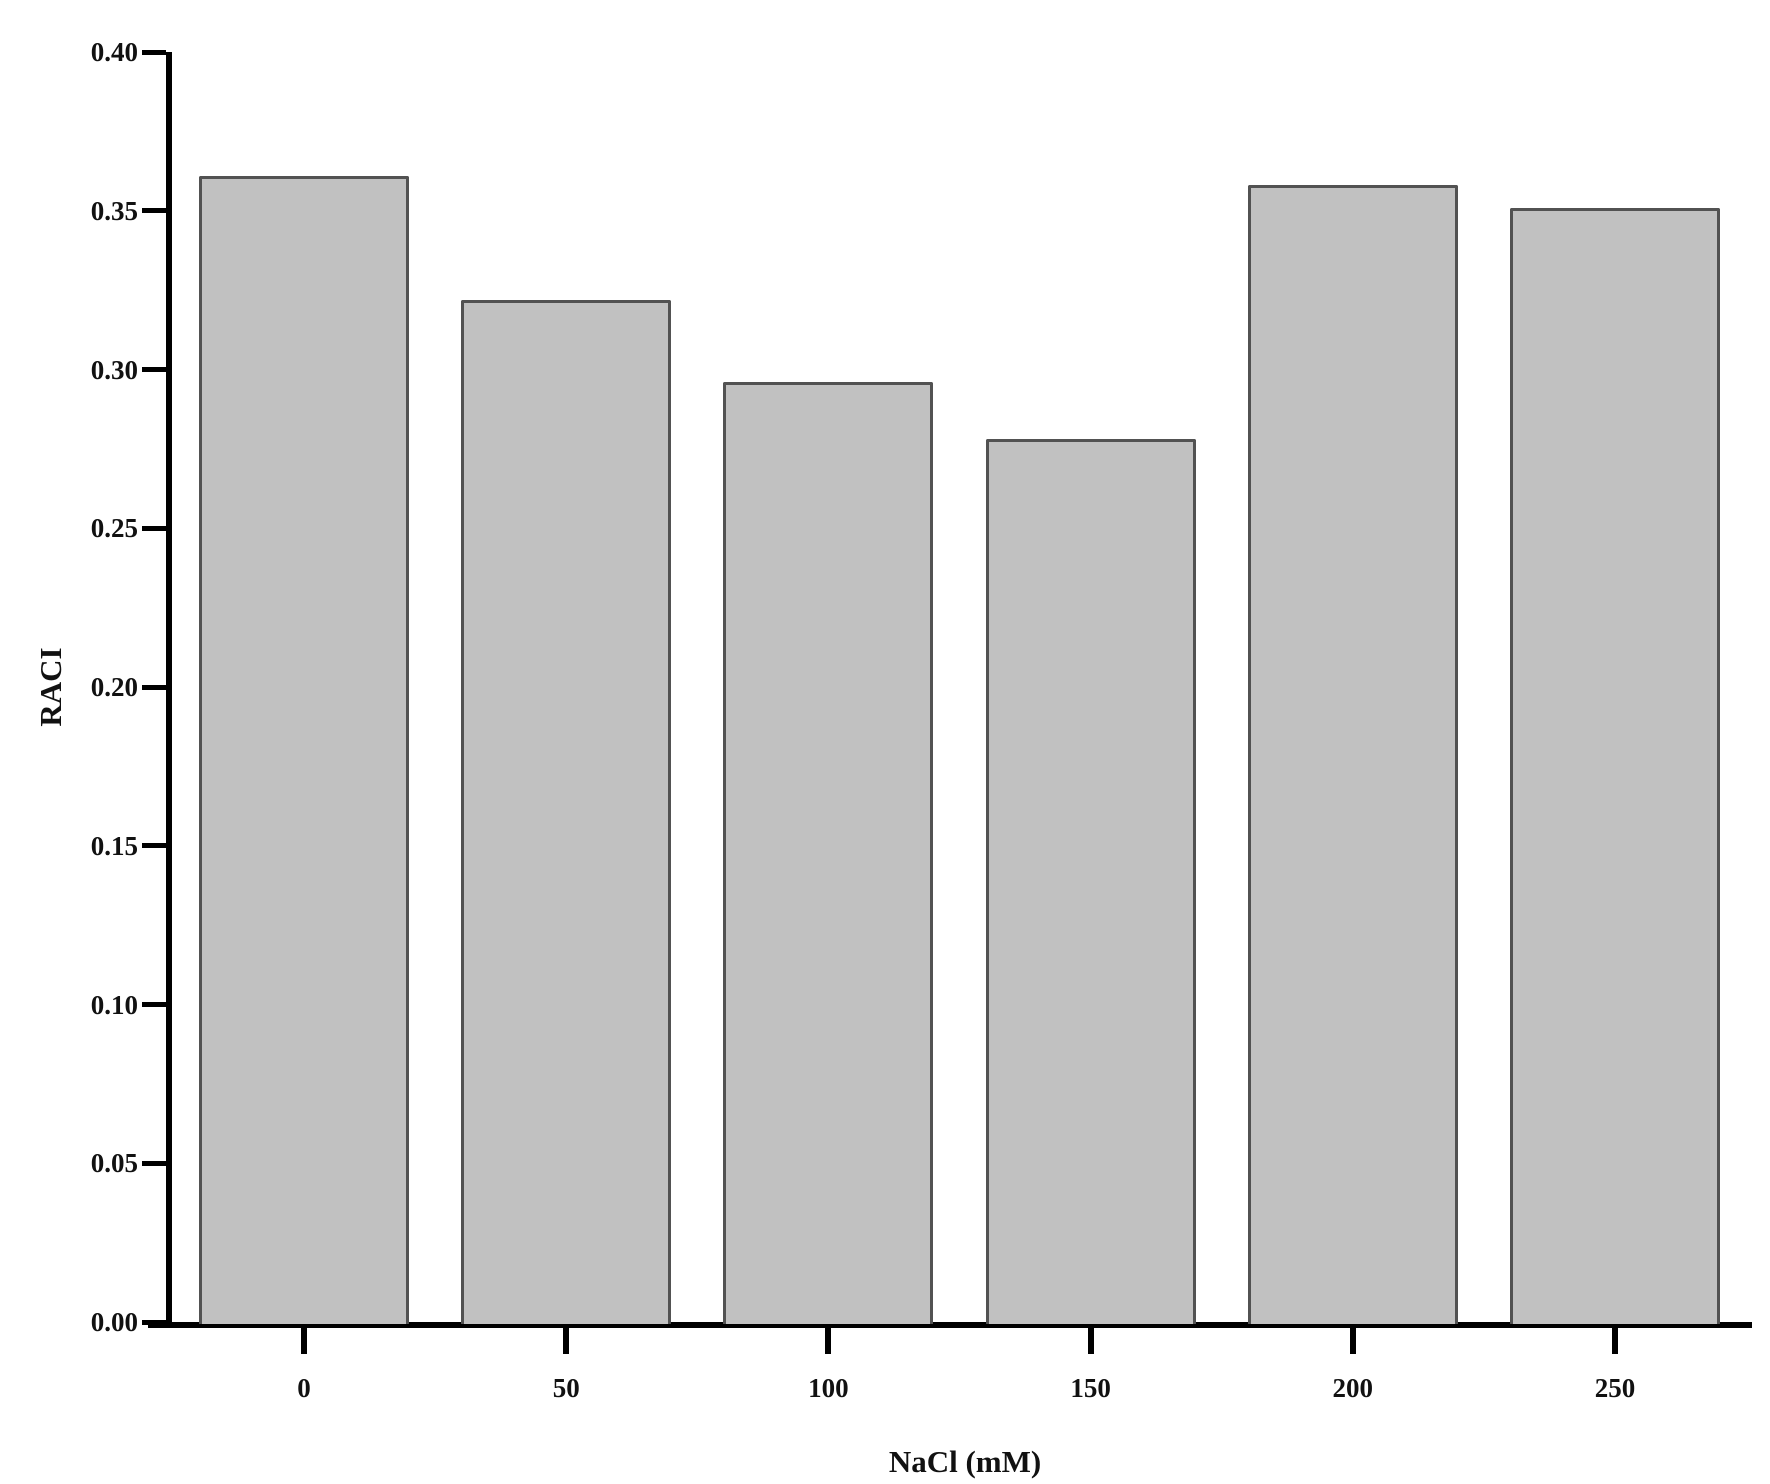 The width and height of the screenshot is (1770, 1484). I want to click on y-tick-0.10, so click(154, 1004).